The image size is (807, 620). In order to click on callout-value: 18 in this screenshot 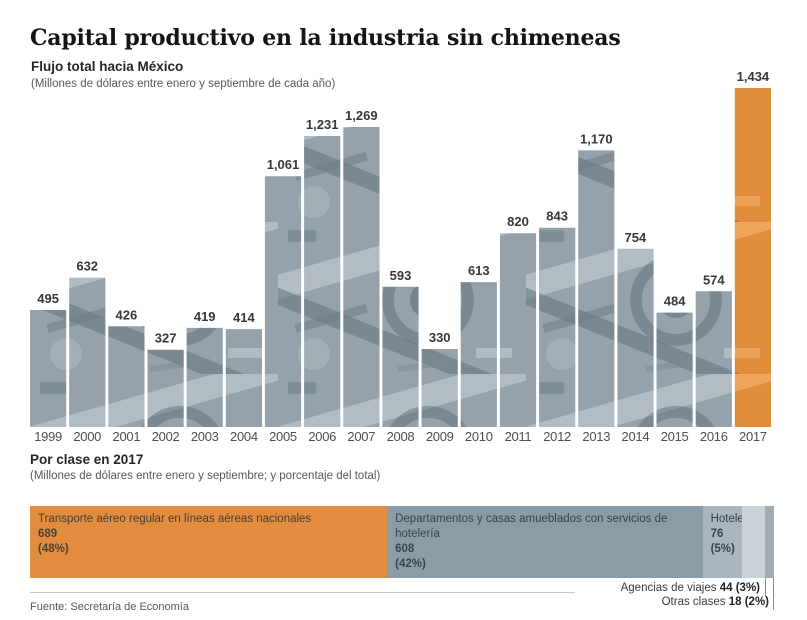, I will do `click(735, 602)`.